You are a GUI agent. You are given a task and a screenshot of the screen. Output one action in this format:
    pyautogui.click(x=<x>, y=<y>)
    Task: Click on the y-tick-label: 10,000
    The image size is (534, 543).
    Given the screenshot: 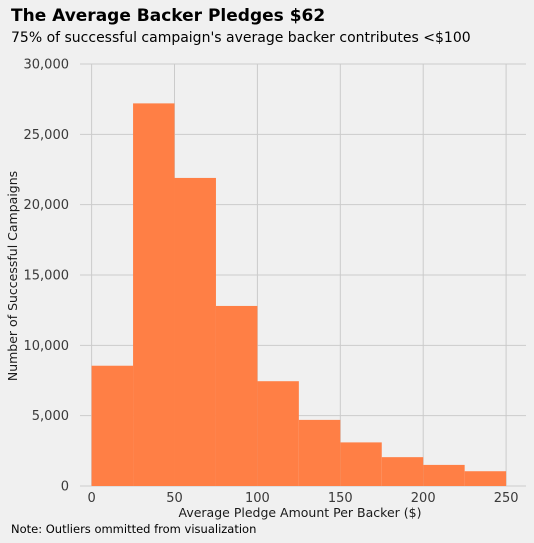 What is the action you would take?
    pyautogui.click(x=47, y=346)
    